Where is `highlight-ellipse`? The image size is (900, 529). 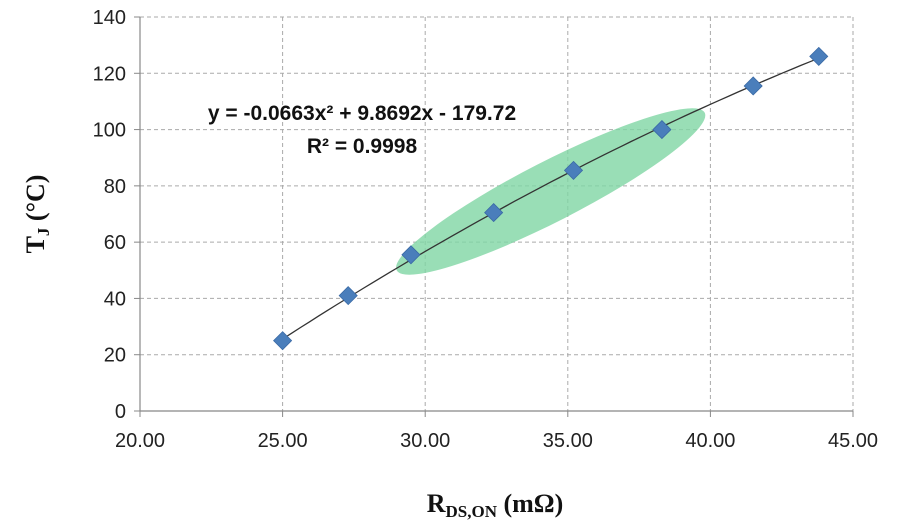 highlight-ellipse is located at coordinates (551, 191).